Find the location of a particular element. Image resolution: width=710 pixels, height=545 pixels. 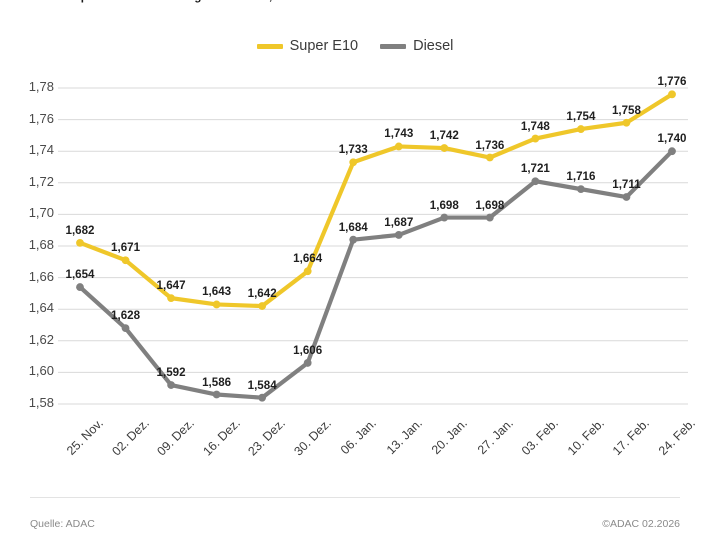

data-point-label: 1,684 is located at coordinates (353, 227).